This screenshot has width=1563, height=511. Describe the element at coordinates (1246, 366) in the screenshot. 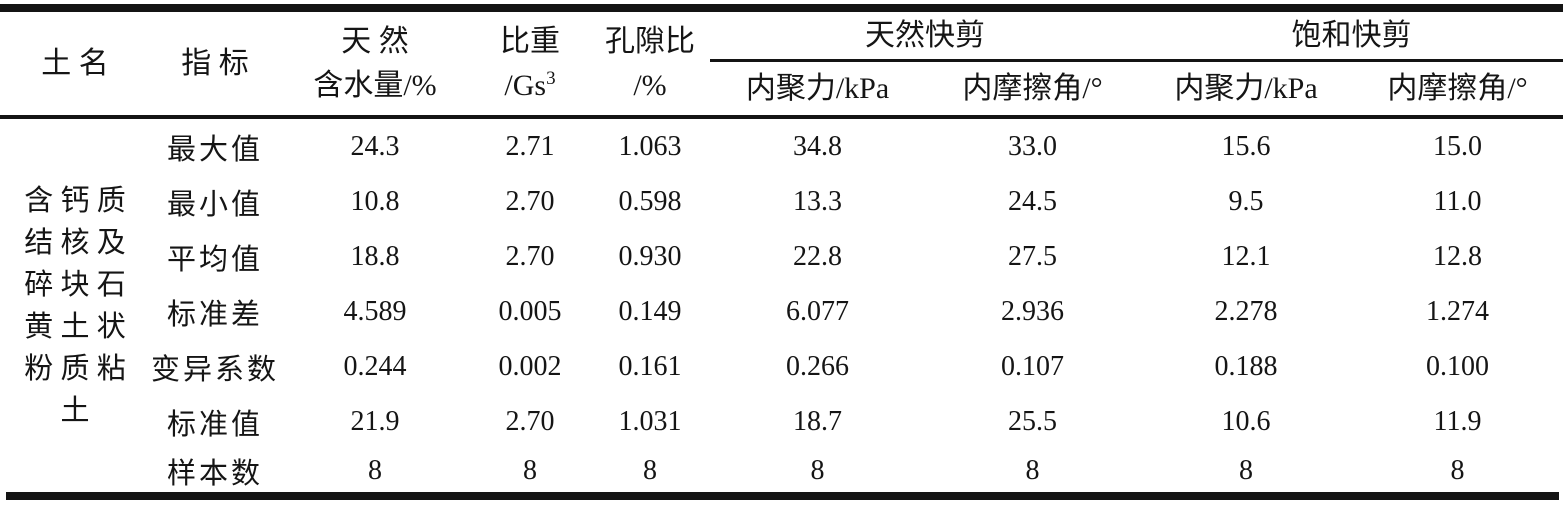

I see `table-cell: 0.188` at that location.